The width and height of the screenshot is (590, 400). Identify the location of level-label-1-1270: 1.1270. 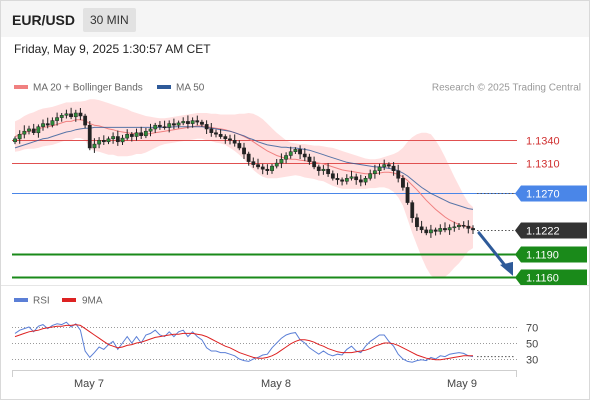
(543, 195).